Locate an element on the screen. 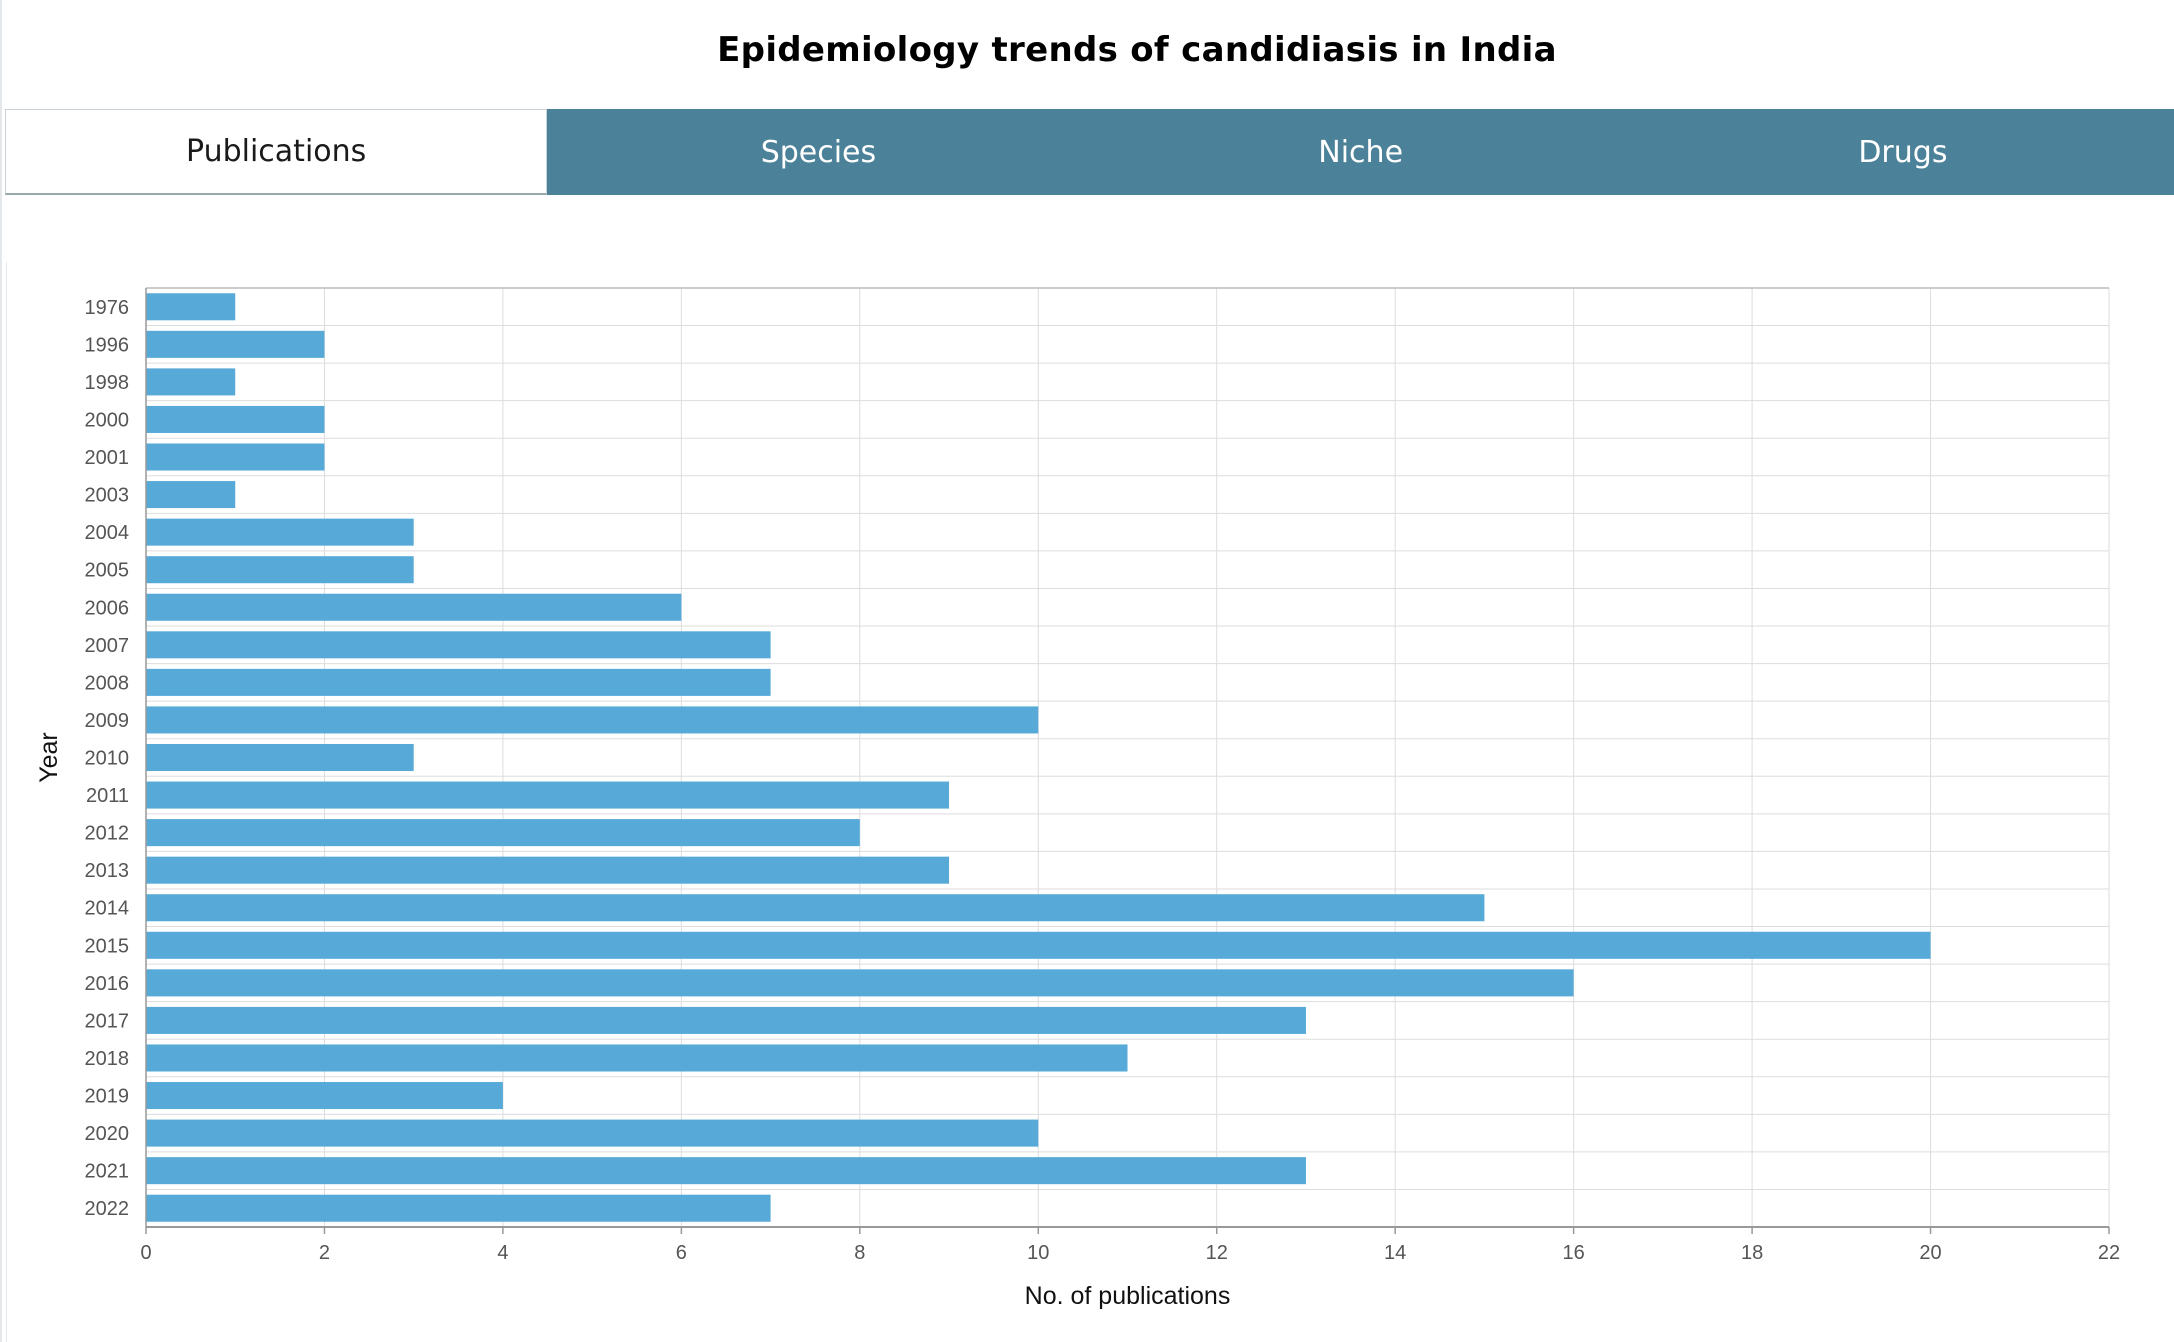 Image resolution: width=2174 pixels, height=1342 pixels. tab-drugs: Drugs is located at coordinates (1902, 152).